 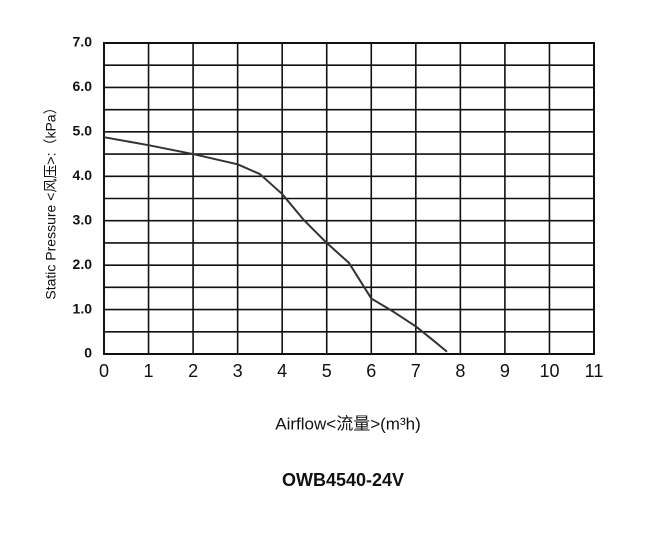 What do you see at coordinates (83, 131) in the screenshot?
I see `y-tick-label: 5.0` at bounding box center [83, 131].